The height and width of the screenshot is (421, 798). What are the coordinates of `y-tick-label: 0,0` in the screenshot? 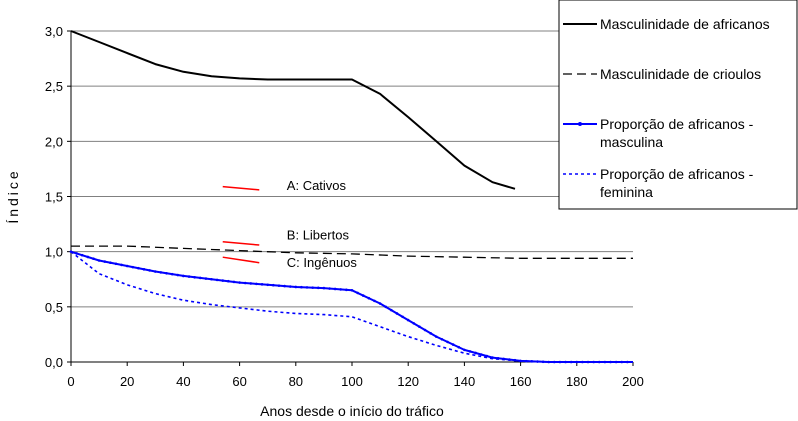 It's located at (54, 362).